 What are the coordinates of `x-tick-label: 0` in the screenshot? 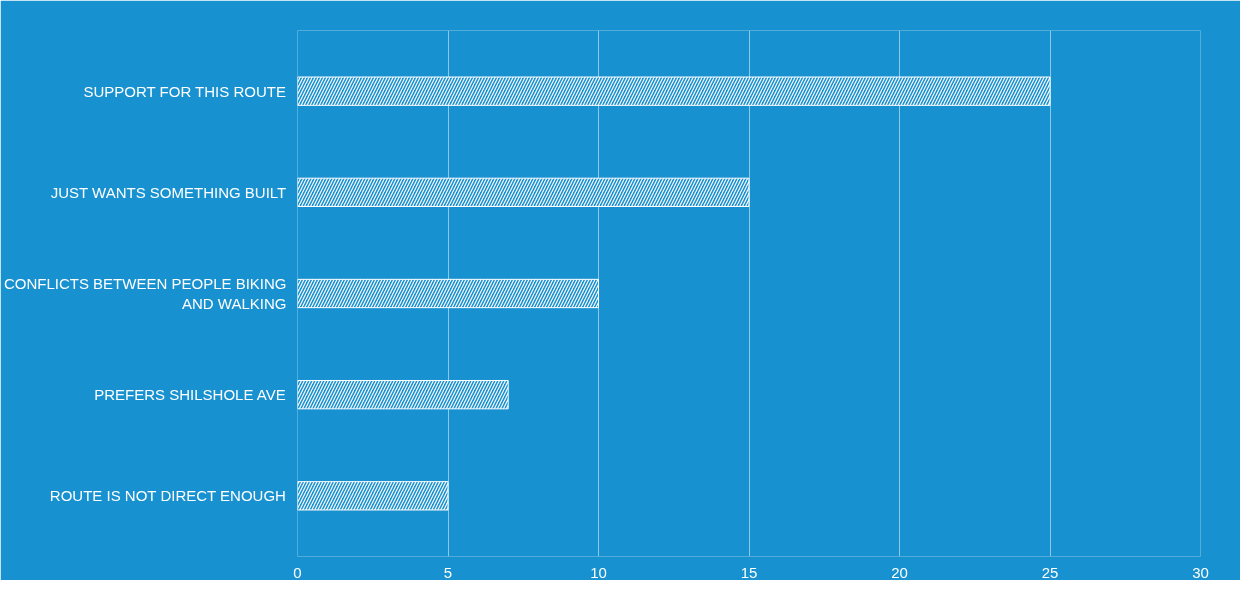 It's located at (297, 572).